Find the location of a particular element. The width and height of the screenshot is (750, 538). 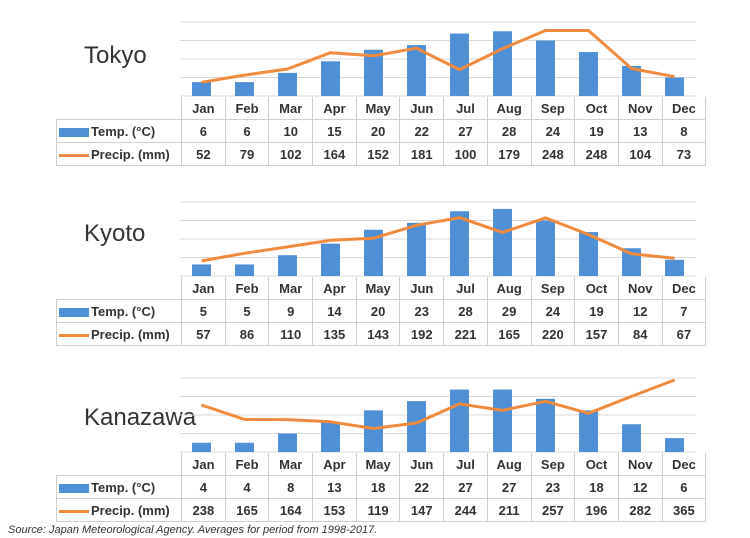

precip-value: 220 is located at coordinates (553, 334).